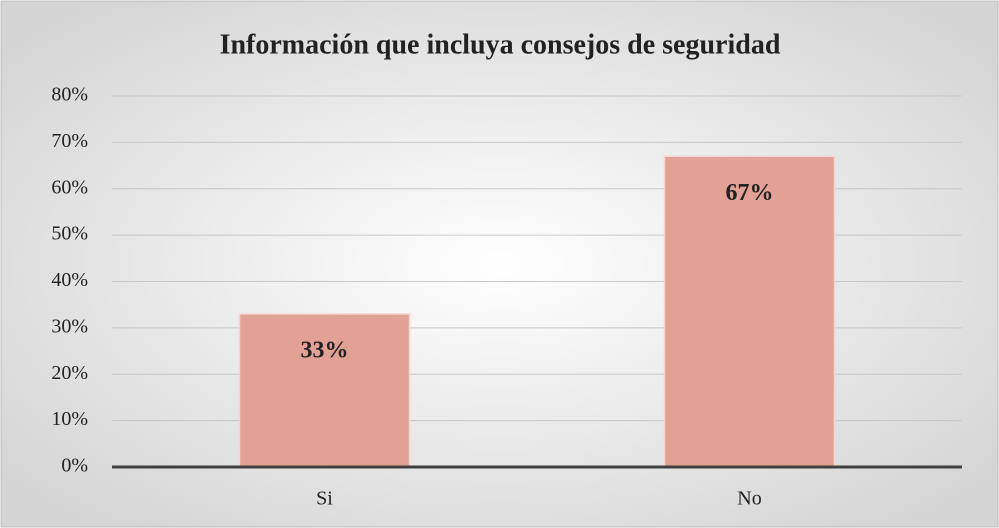 This screenshot has height=528, width=999. I want to click on y-tick-label: 70%, so click(69, 141).